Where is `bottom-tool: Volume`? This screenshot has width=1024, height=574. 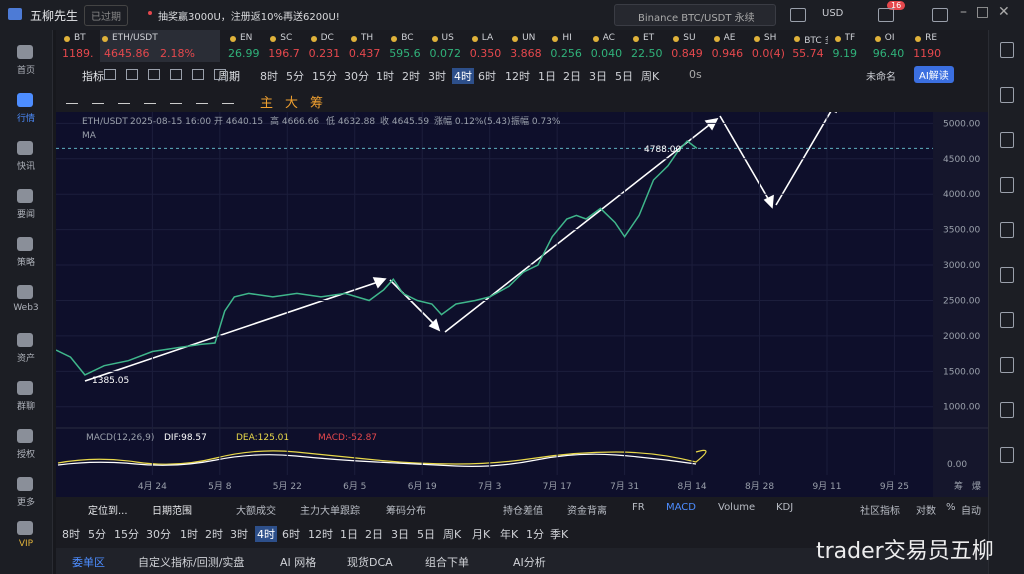
bottom-tool: Volume is located at coordinates (737, 507).